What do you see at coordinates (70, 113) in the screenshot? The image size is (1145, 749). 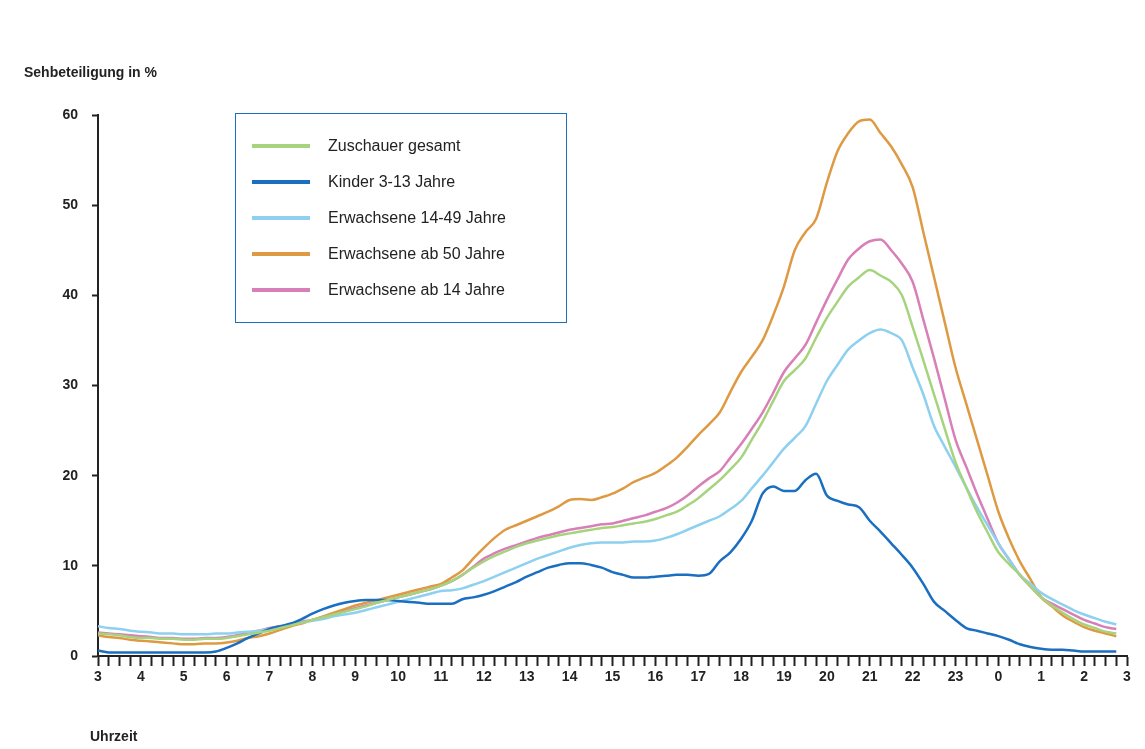 I see `y-tick-label: 60` at bounding box center [70, 113].